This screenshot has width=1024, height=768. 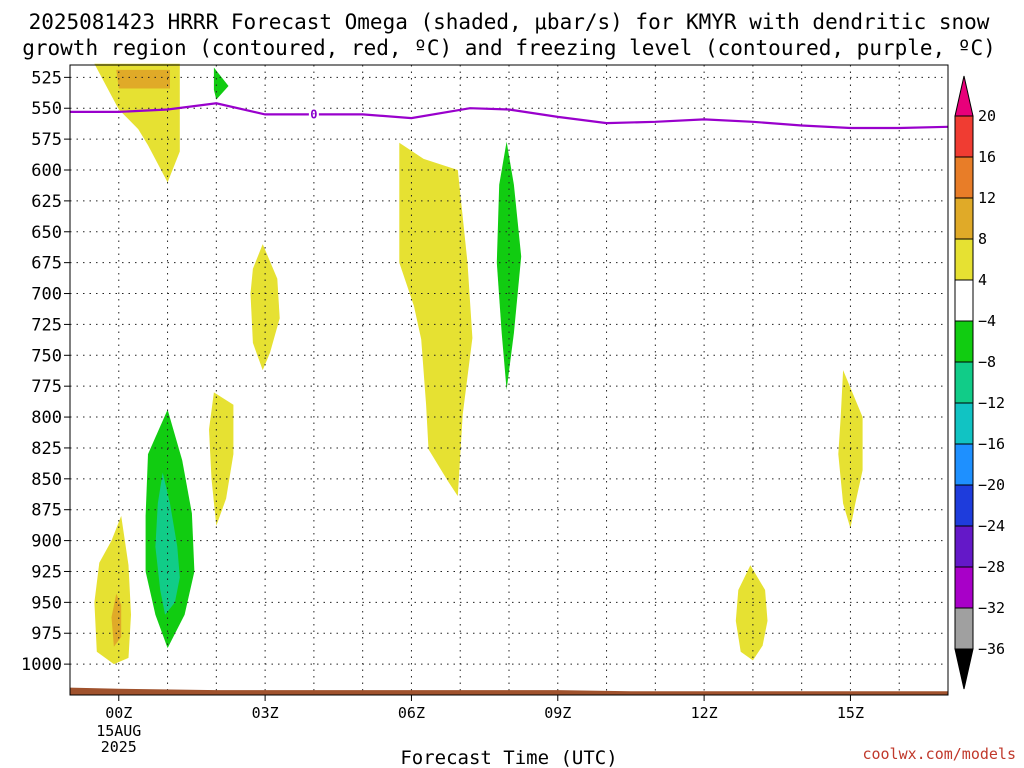 I want to click on x-tick-sublabel-1: 2025, so click(x=119, y=747).